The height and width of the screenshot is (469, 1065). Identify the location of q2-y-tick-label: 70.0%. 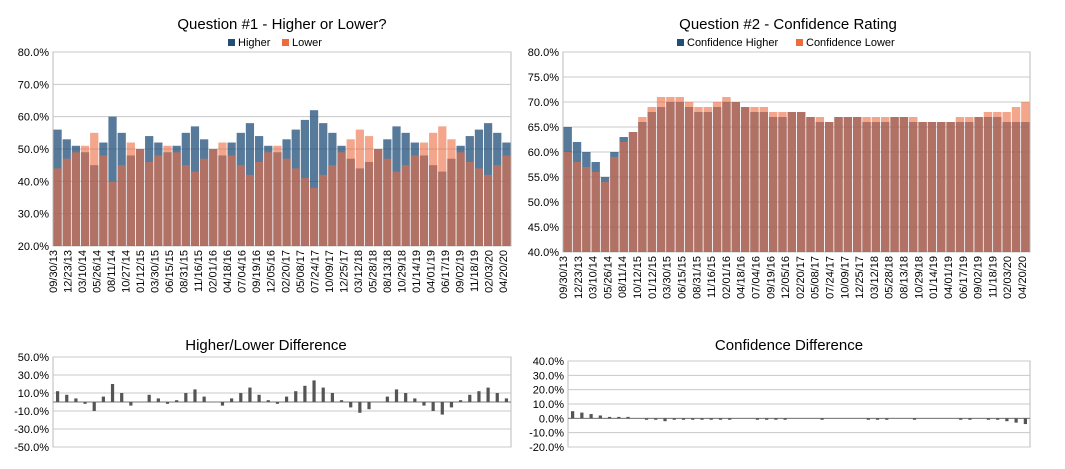
(543, 103).